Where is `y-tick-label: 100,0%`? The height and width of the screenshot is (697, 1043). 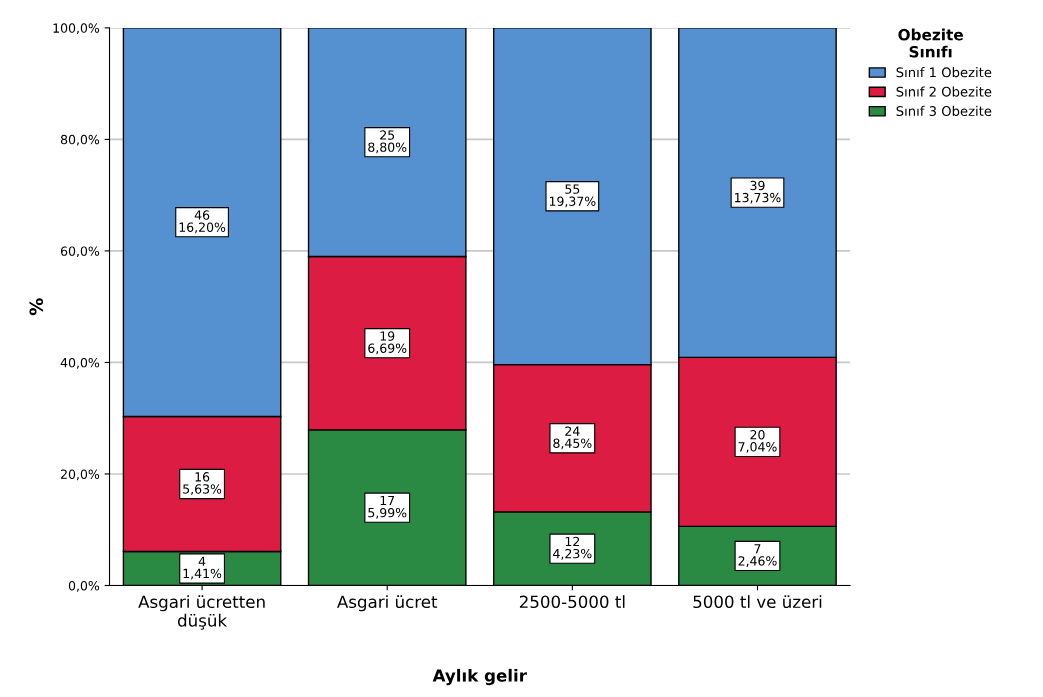 y-tick-label: 100,0% is located at coordinates (76, 29).